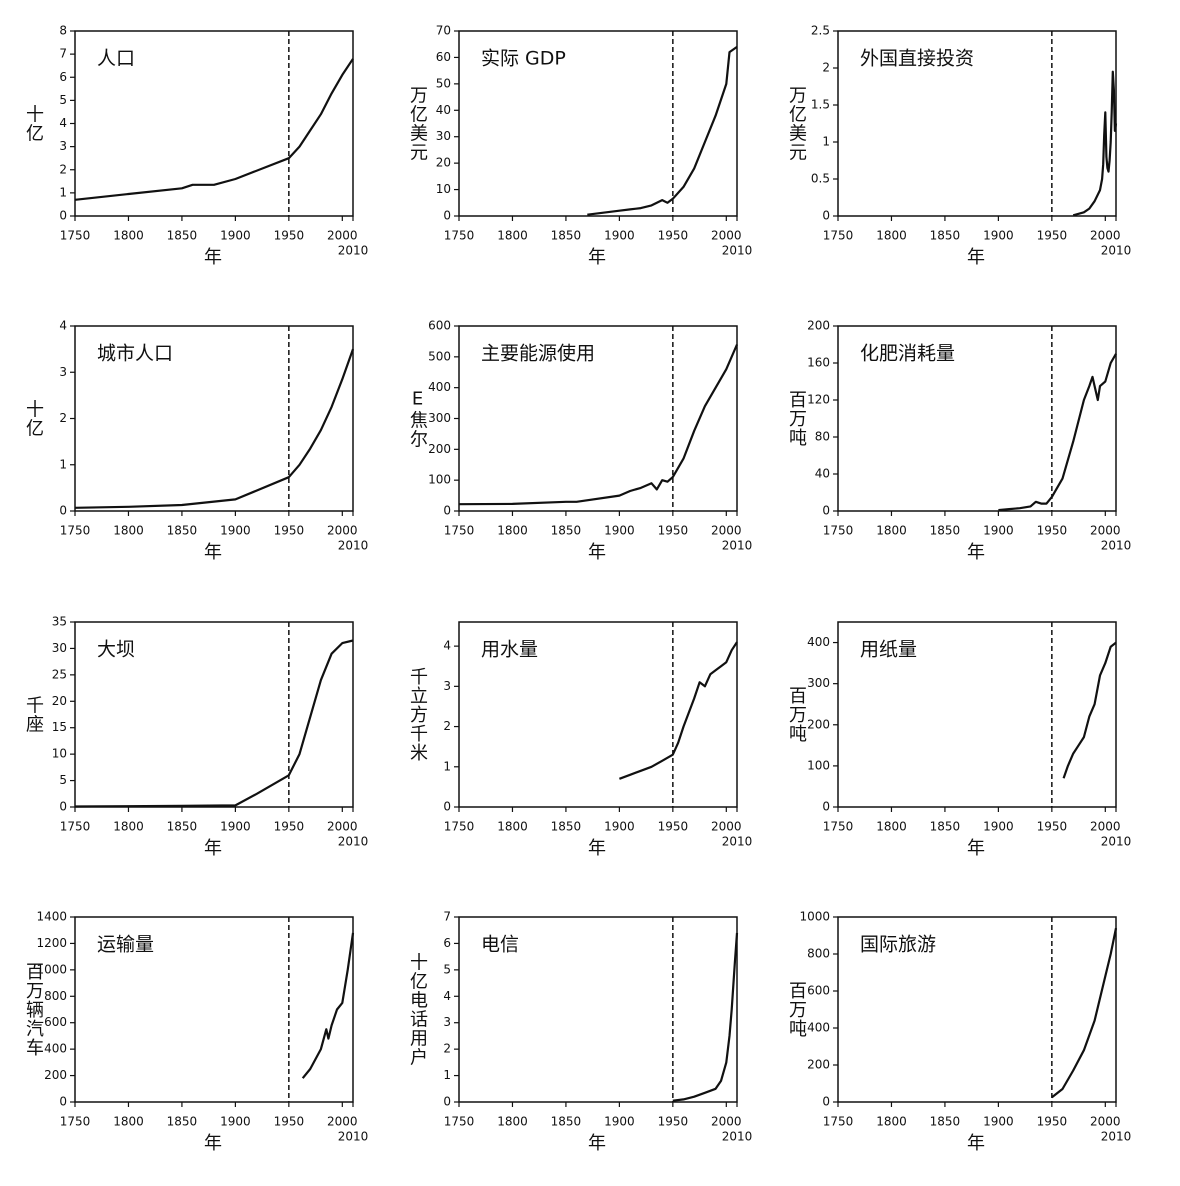  What do you see at coordinates (116, 59) in the screenshot?
I see `panel-title: 人口` at bounding box center [116, 59].